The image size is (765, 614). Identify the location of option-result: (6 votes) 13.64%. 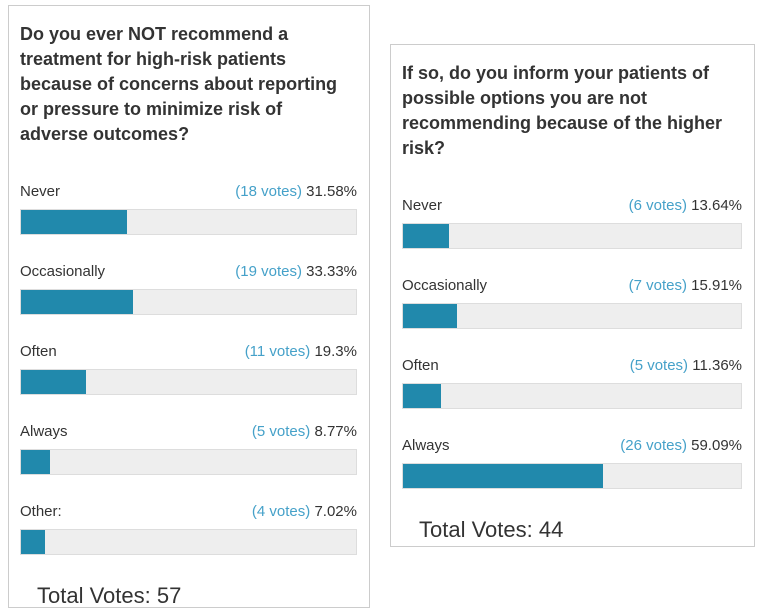
(685, 205).